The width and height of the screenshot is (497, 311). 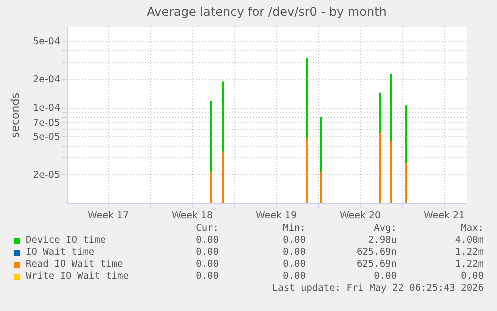 What do you see at coordinates (378, 288) in the screenshot?
I see `text: Last update: Fri May 22 06:25:43 2026` at bounding box center [378, 288].